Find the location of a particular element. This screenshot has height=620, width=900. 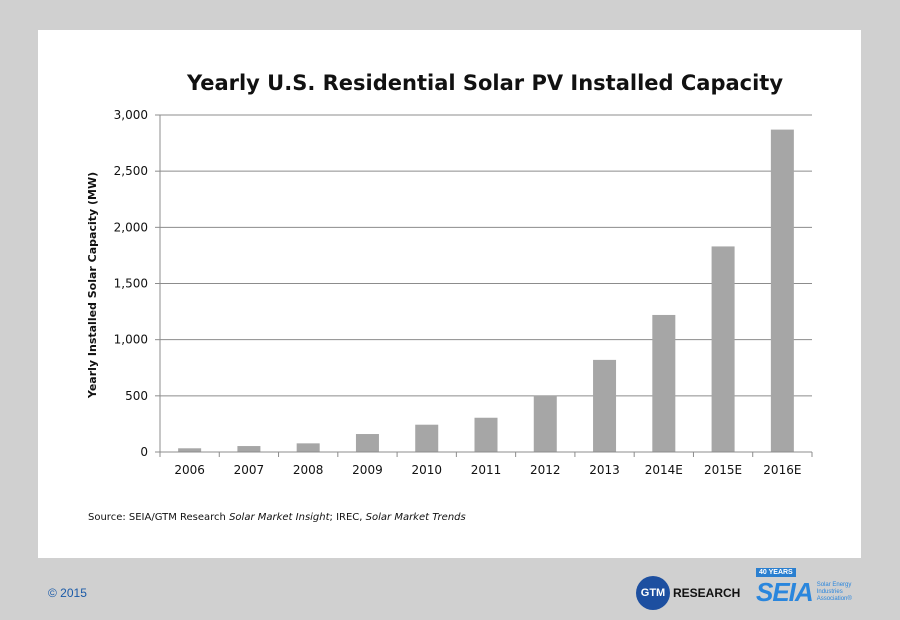

bar-2008 is located at coordinates (308, 447).